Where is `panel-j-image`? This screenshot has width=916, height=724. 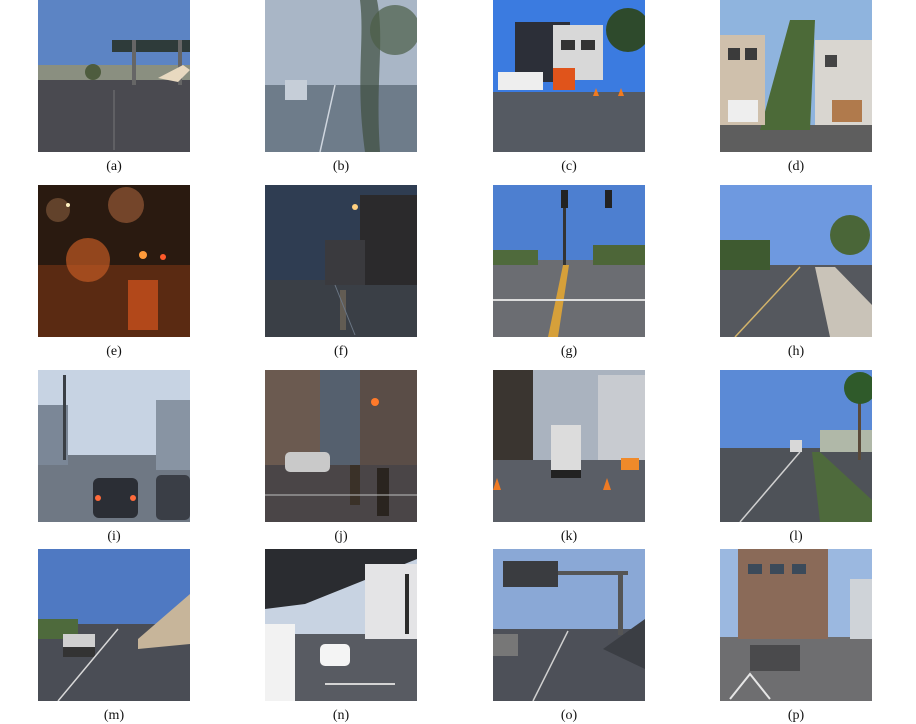
panel-j-image is located at coordinates (341, 446).